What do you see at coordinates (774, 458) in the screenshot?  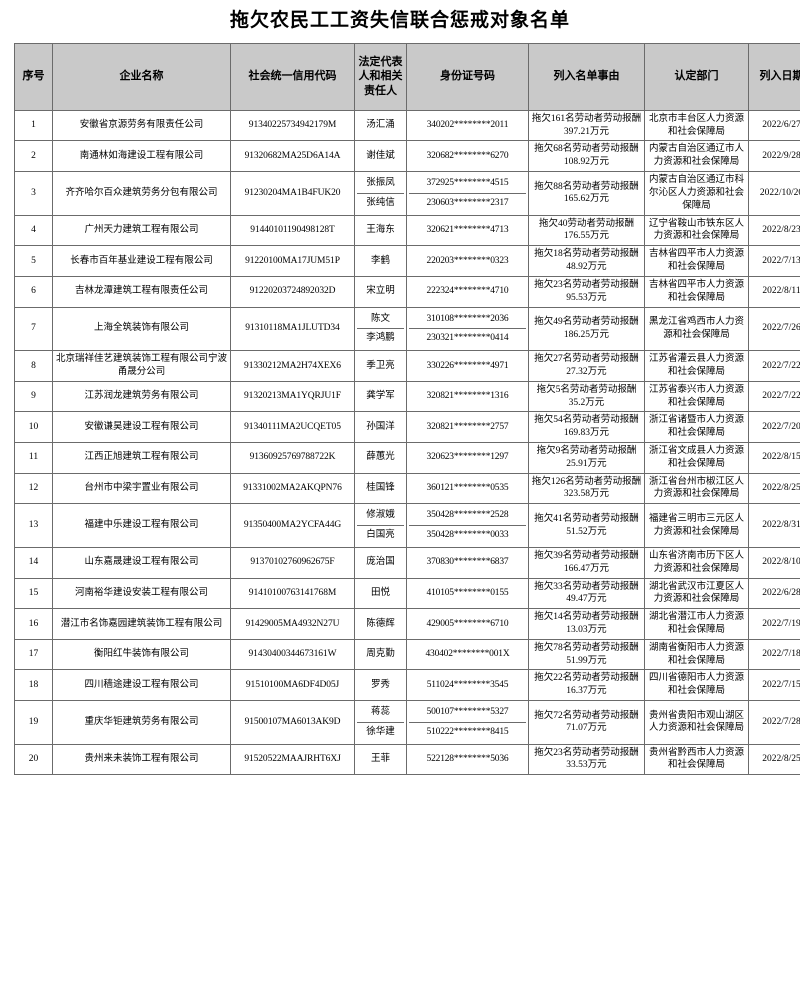 I see `cell-date: 2022/8/15` at bounding box center [774, 458].